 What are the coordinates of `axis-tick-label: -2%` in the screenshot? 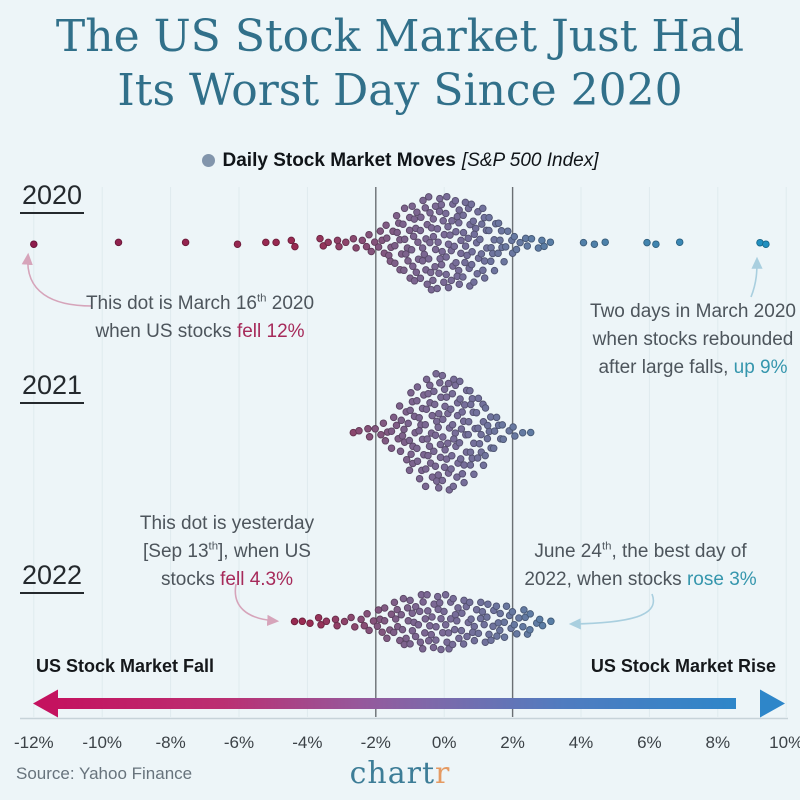 It's located at (375, 742).